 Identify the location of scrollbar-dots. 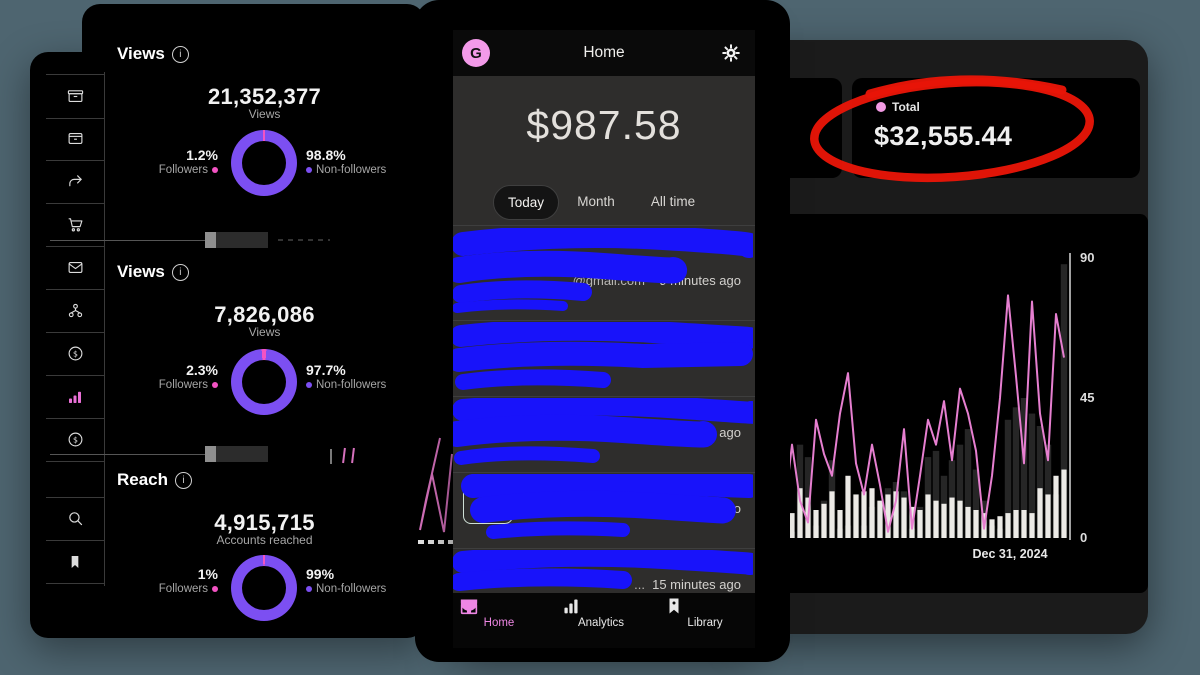
(304, 240).